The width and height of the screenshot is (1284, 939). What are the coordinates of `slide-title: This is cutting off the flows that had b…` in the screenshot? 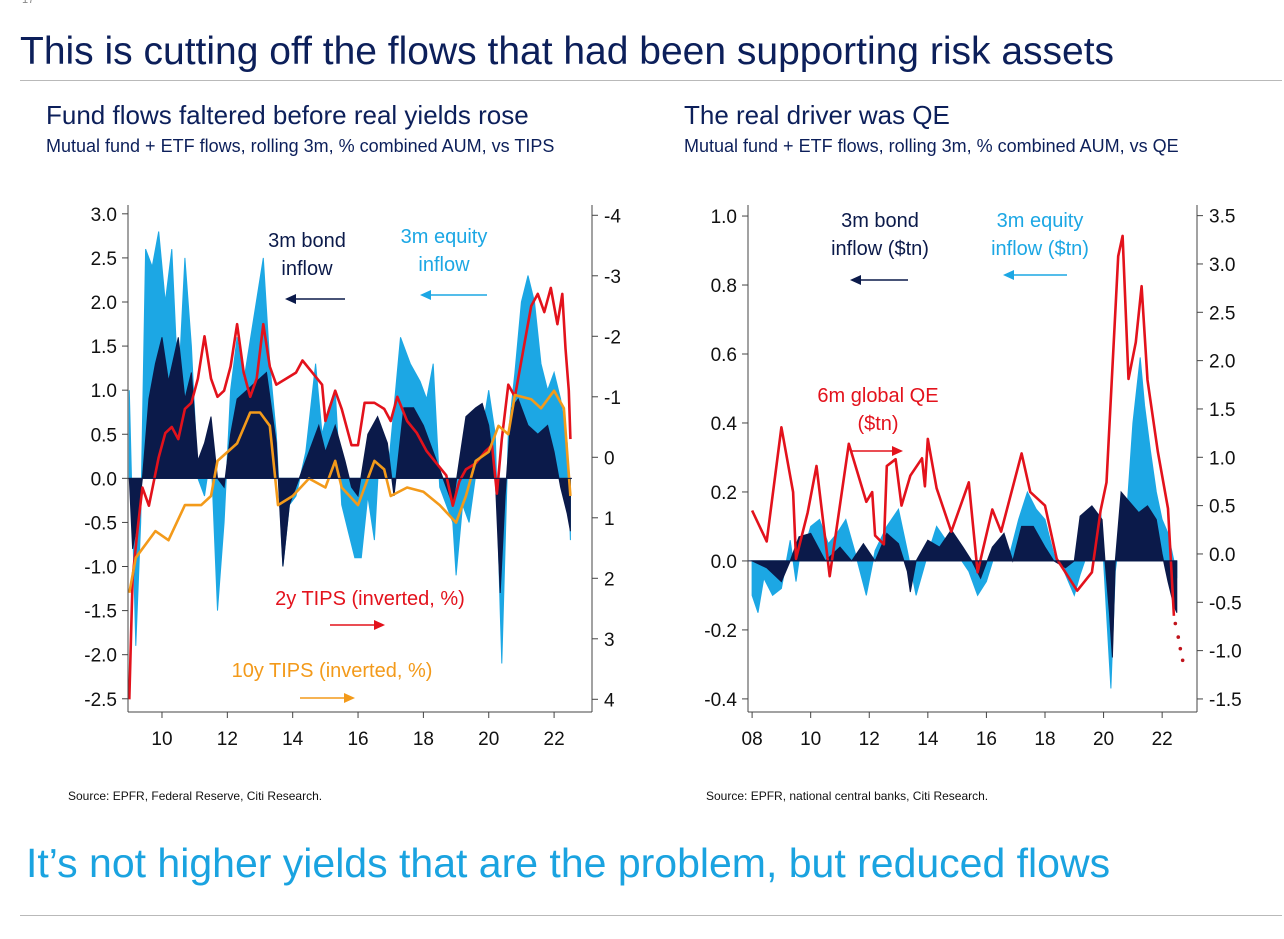 It's located at (567, 51).